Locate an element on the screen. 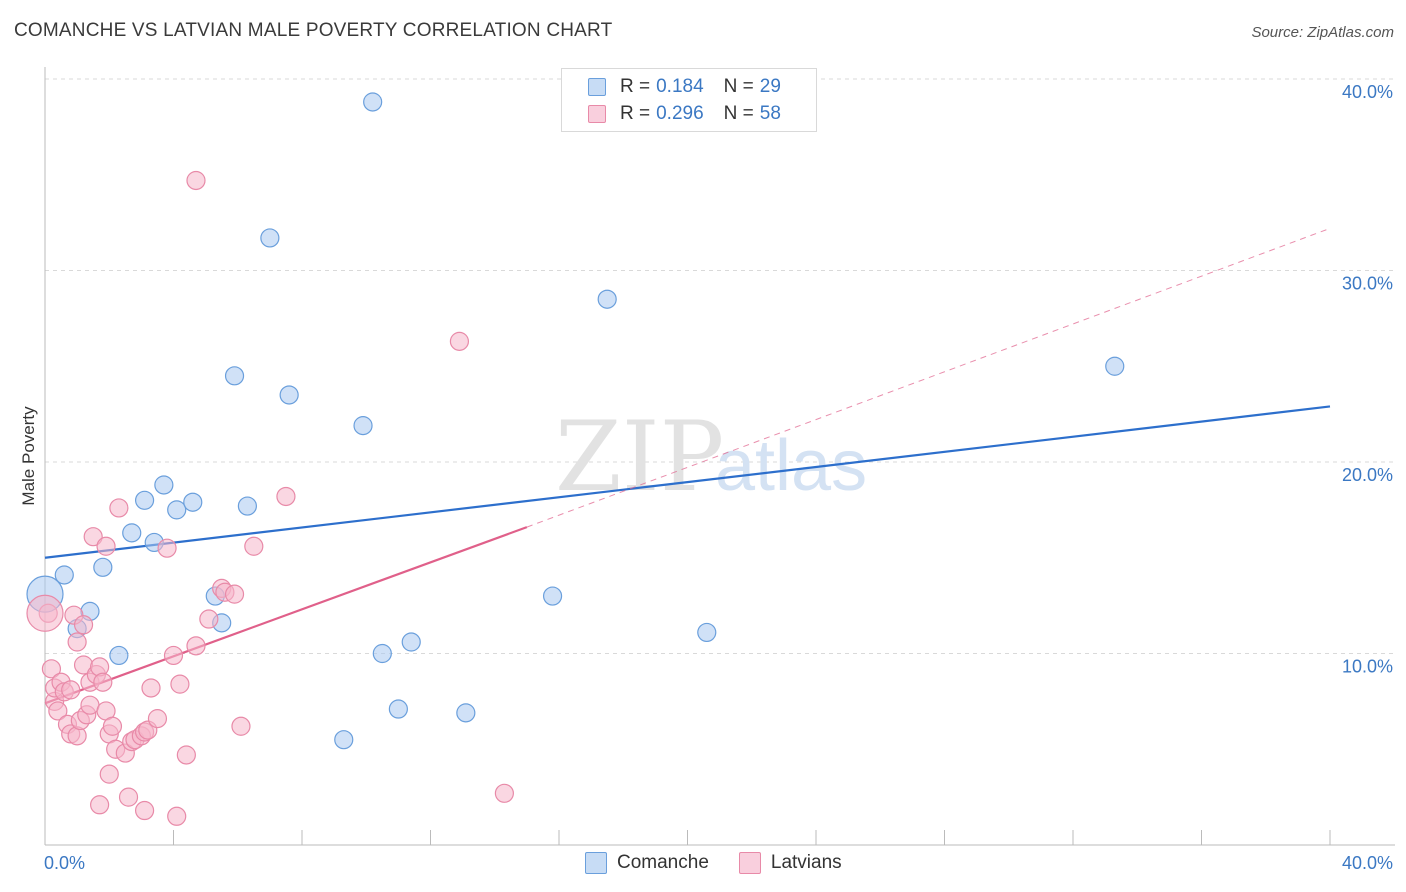  legend-row-comanche: R = 0.184 N = 29 is located at coordinates (684, 87).